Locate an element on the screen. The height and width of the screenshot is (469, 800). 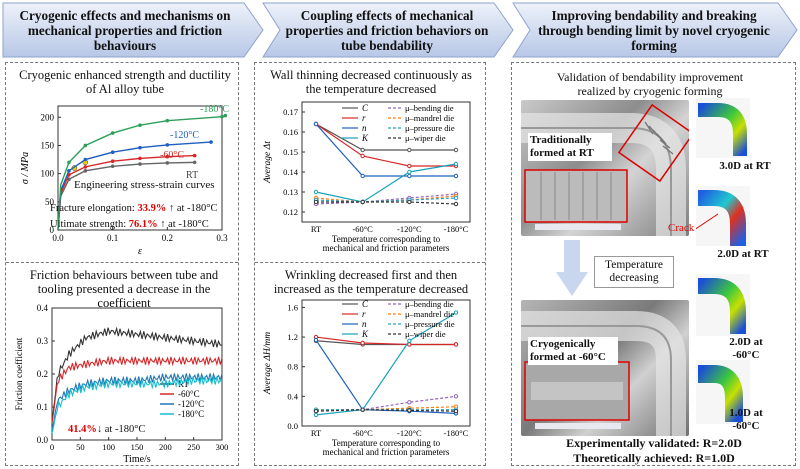
label-temperature-decreasing: Temperature decreasing is located at coordinates (634, 272).